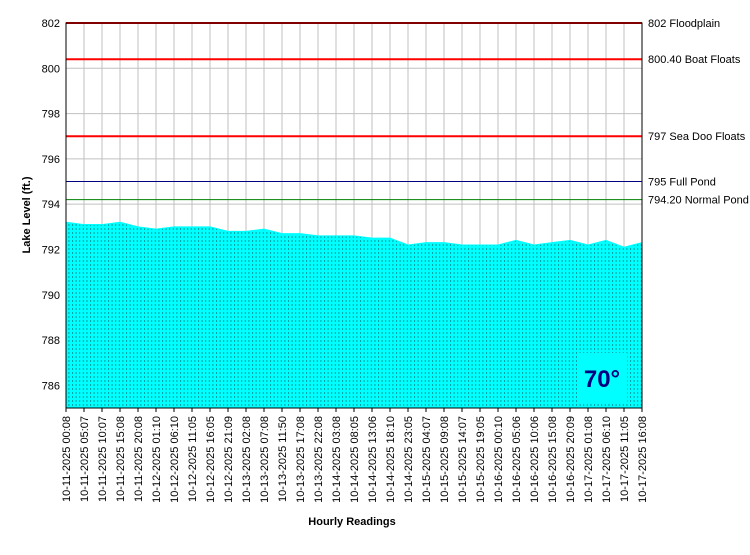  I want to click on y-tick-label: 790, so click(51, 296).